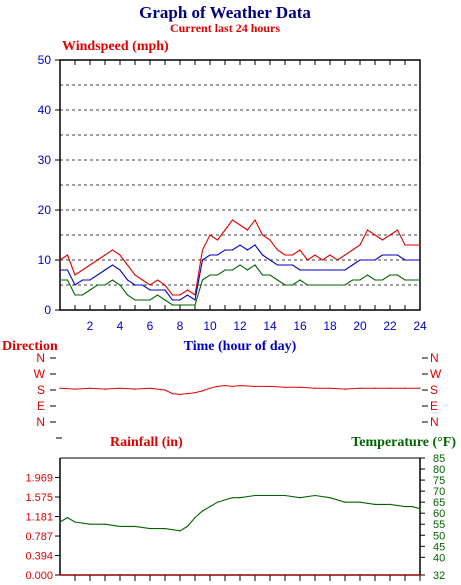  Describe the element at coordinates (39, 479) in the screenshot. I see `rain-ytick-label: 1.969` at that location.